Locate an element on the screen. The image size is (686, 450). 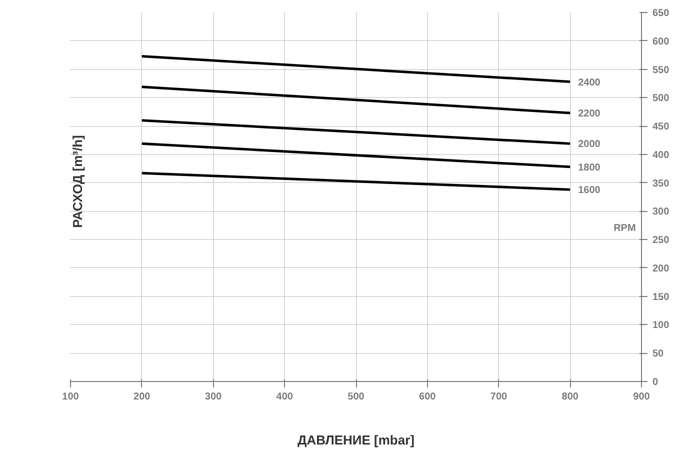
y-tick-label: 400 is located at coordinates (661, 155).